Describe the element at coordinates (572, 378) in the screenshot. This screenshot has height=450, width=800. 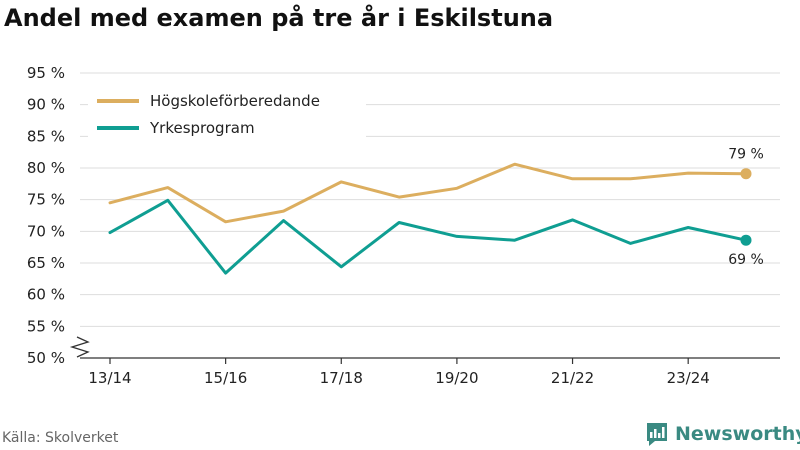
I see `x-tick-label: 21/22` at that location.